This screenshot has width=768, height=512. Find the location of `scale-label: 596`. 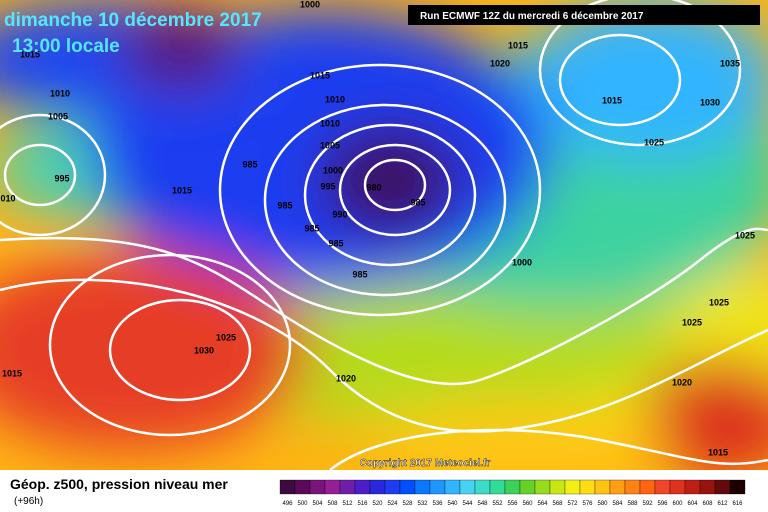

scale-label: 596 is located at coordinates (662, 504).